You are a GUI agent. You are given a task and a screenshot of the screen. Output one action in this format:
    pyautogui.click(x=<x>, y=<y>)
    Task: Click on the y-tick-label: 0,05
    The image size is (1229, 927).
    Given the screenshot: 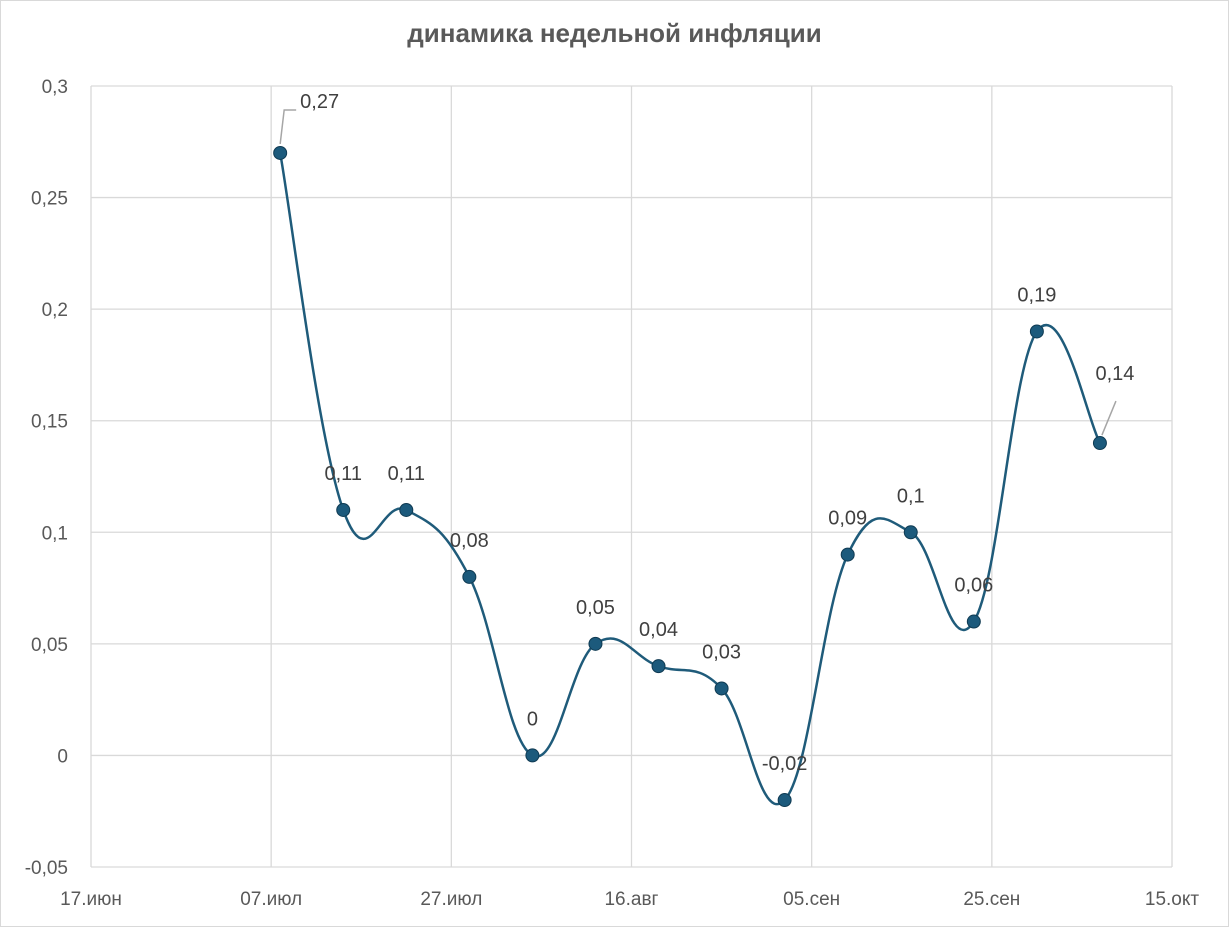 What is the action you would take?
    pyautogui.click(x=49, y=645)
    